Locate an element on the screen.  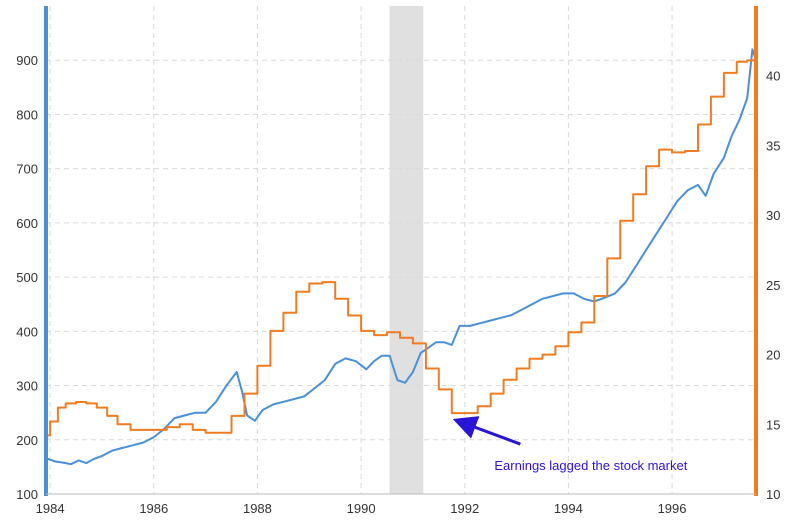
x-tick-label: 1994 is located at coordinates (568, 508).